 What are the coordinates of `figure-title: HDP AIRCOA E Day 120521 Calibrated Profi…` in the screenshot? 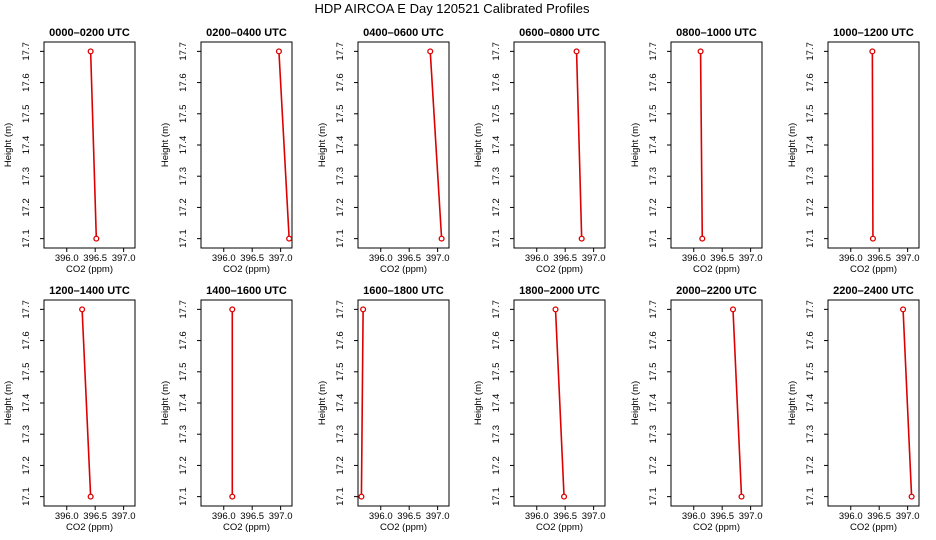 It's located at (452, 8).